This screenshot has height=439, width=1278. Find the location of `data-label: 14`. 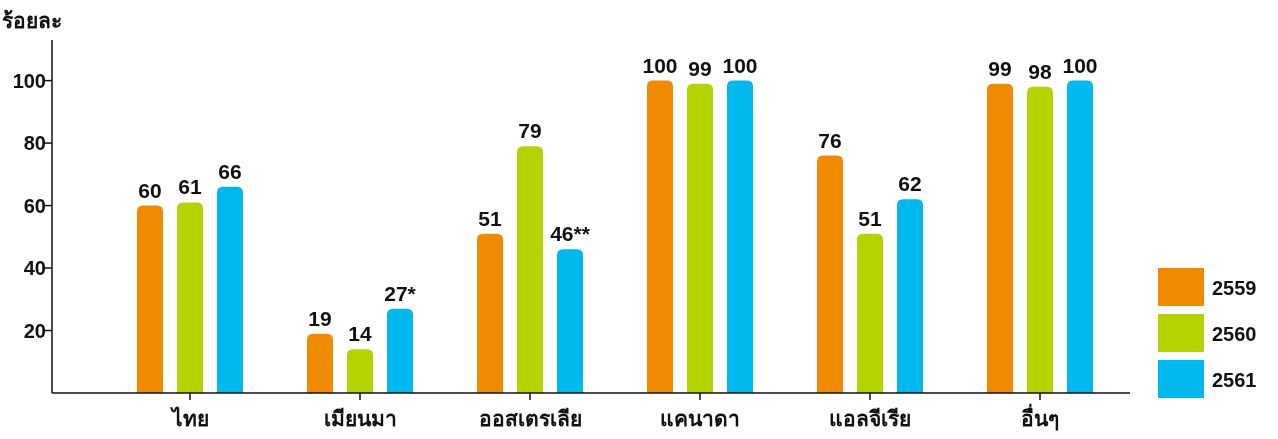

data-label: 14 is located at coordinates (360, 334).